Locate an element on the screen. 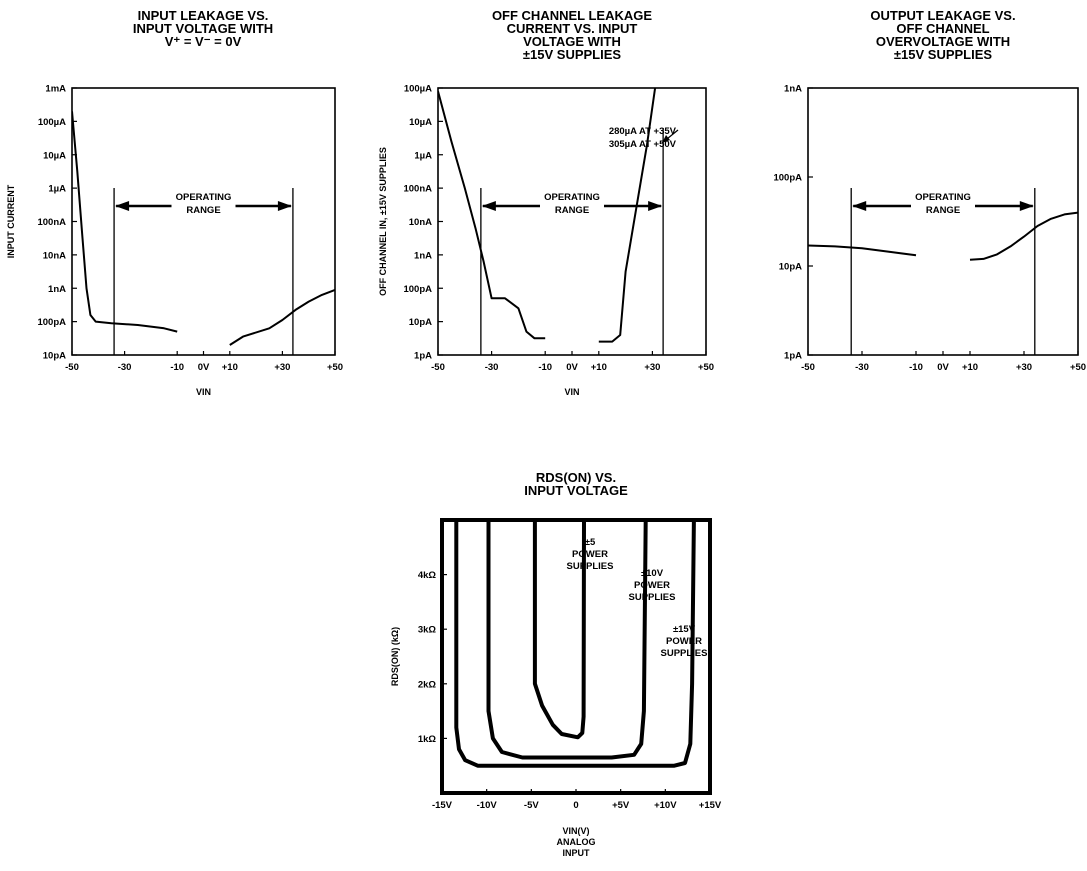  supply-annotation: ±15V is located at coordinates (684, 629).